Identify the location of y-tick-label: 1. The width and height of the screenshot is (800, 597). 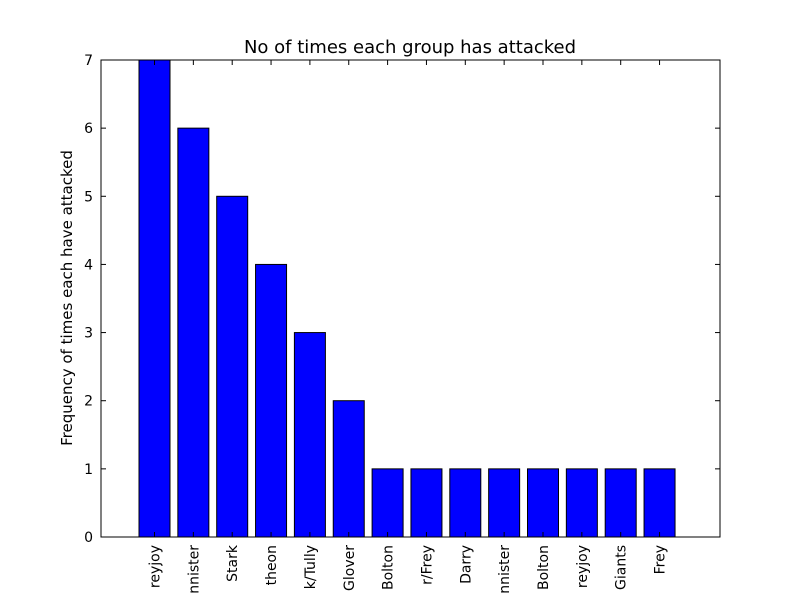
(88, 470).